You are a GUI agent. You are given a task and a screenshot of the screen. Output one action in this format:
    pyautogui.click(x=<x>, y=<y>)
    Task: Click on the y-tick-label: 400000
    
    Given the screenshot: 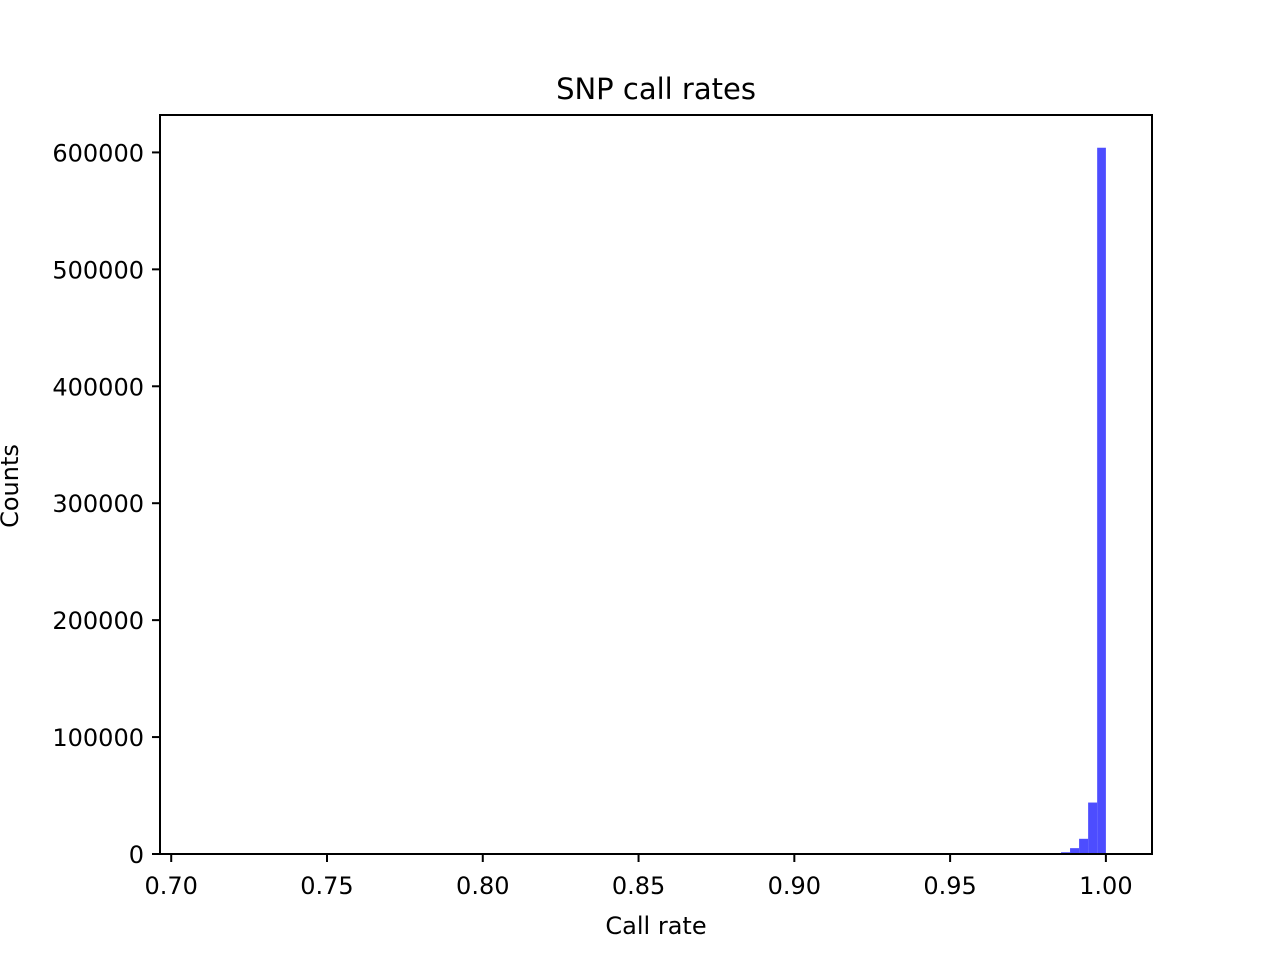 What is the action you would take?
    pyautogui.click(x=98, y=387)
    